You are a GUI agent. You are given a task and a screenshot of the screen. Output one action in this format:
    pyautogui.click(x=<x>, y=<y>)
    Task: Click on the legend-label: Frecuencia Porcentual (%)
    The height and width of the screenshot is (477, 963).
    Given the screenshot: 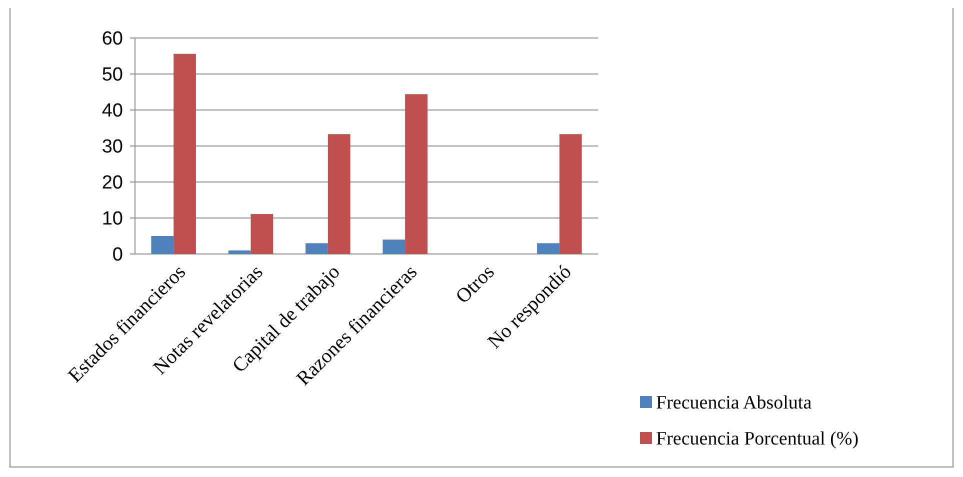 What is the action you would take?
    pyautogui.click(x=757, y=439)
    